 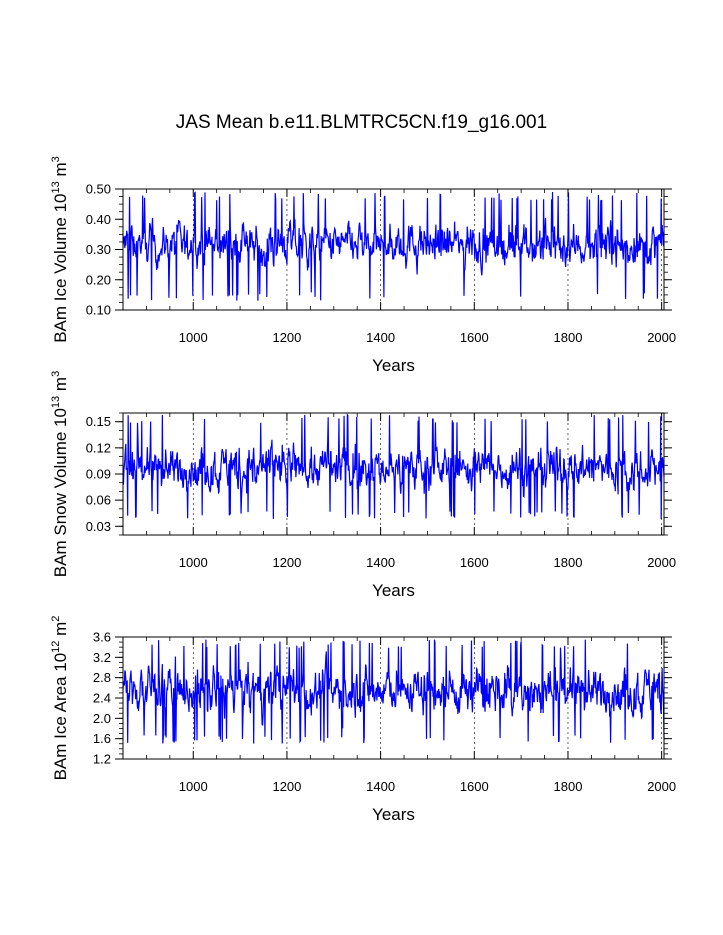 What do you see at coordinates (286, 562) in the screenshot?
I see `snow-volume-x-tick-label: 1200` at bounding box center [286, 562].